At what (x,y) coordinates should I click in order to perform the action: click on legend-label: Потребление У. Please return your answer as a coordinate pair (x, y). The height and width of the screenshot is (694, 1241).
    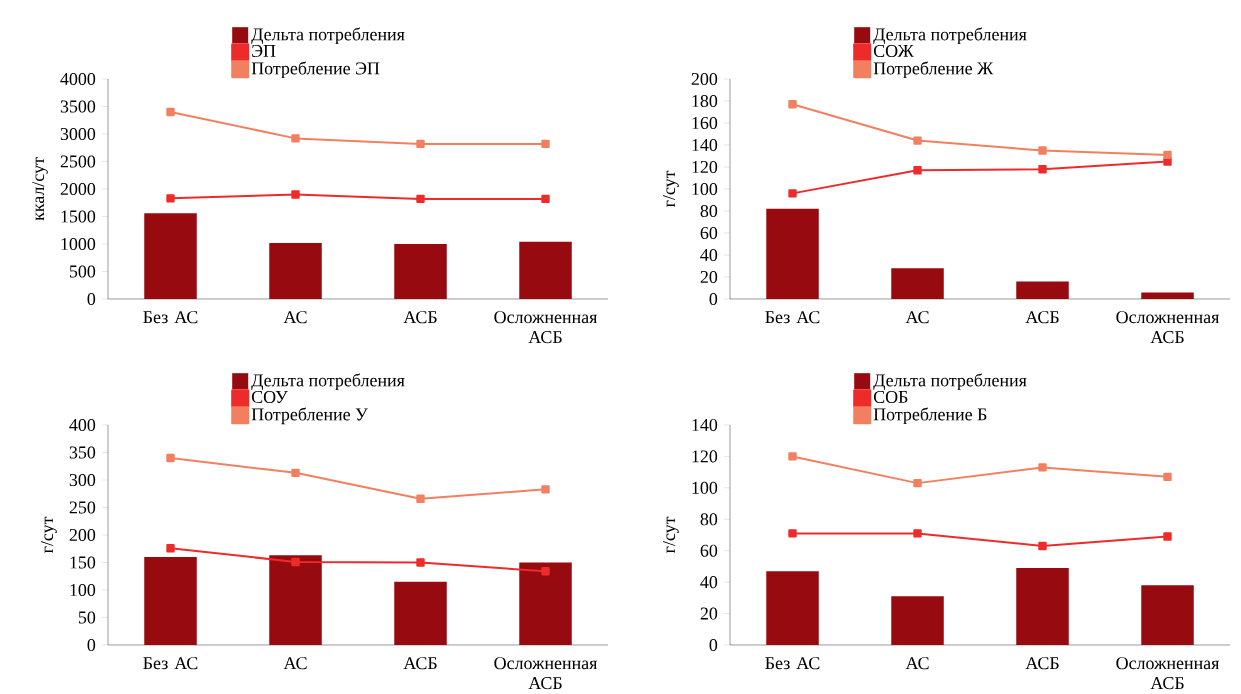
    Looking at the image, I should click on (309, 416).